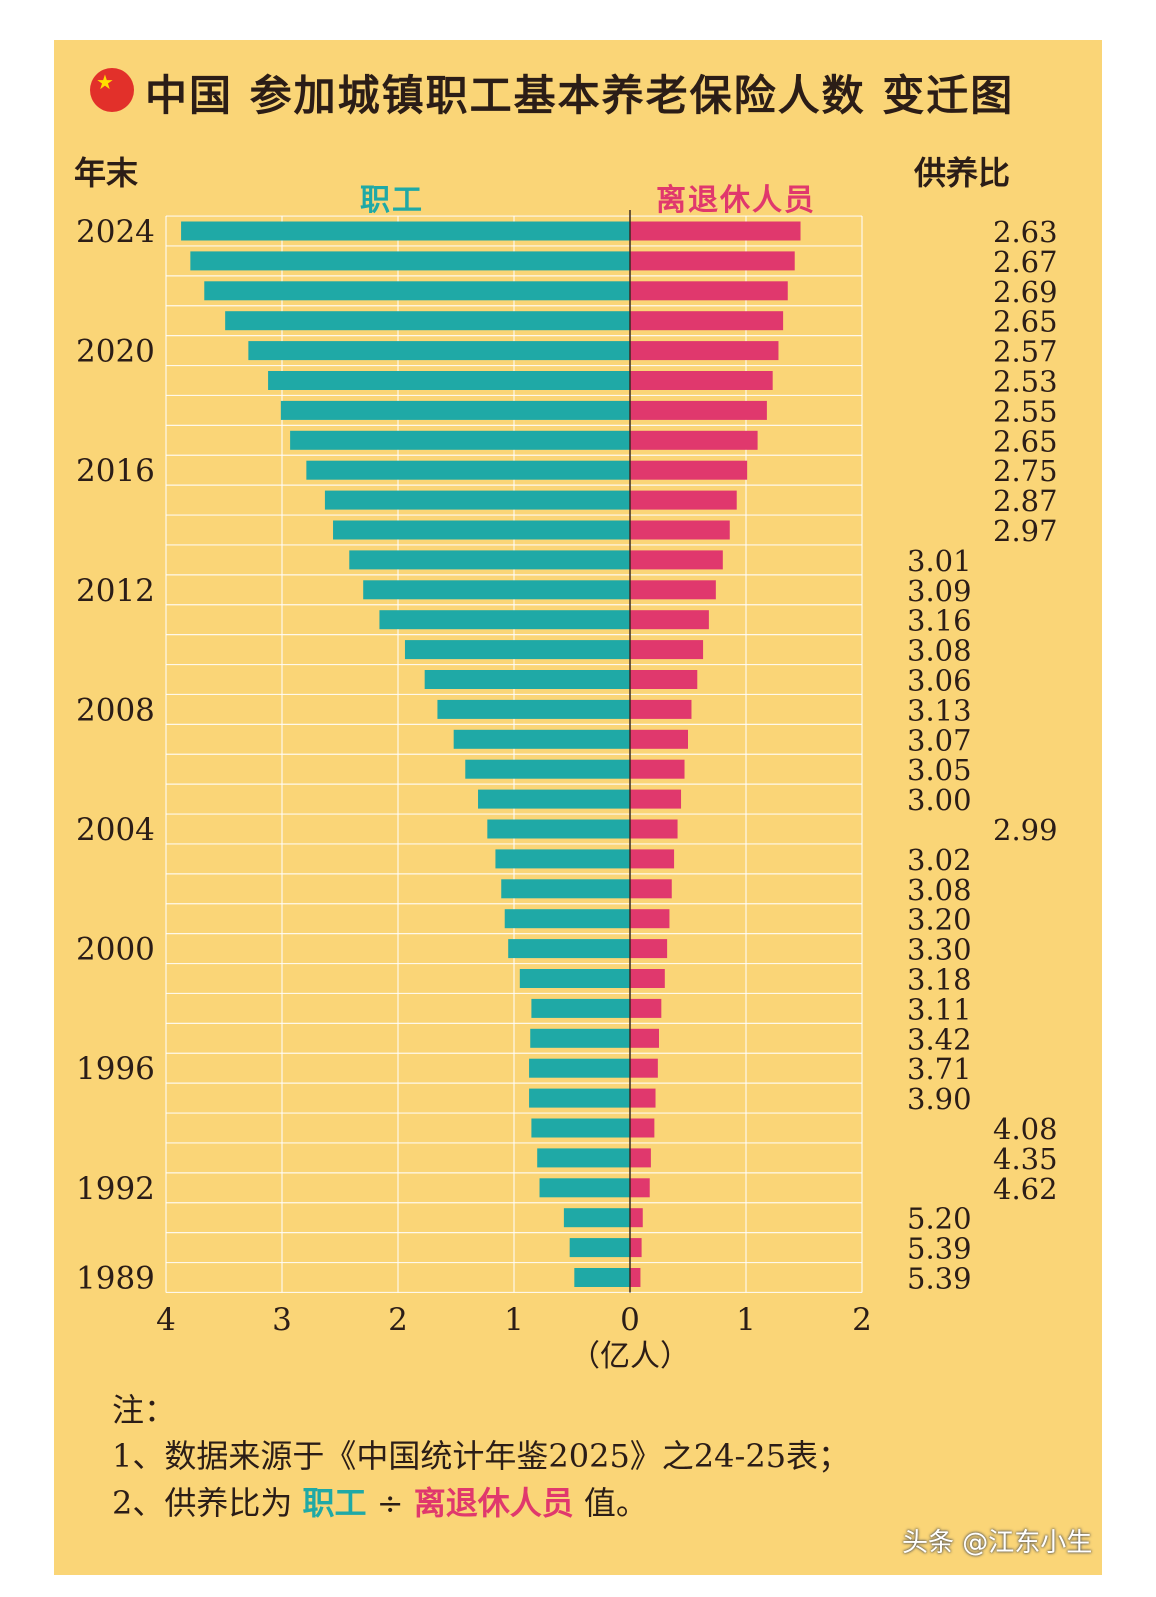 The height and width of the screenshot is (1597, 1156). Describe the element at coordinates (584, 1188) in the screenshot. I see `workers-bar-1992` at that location.